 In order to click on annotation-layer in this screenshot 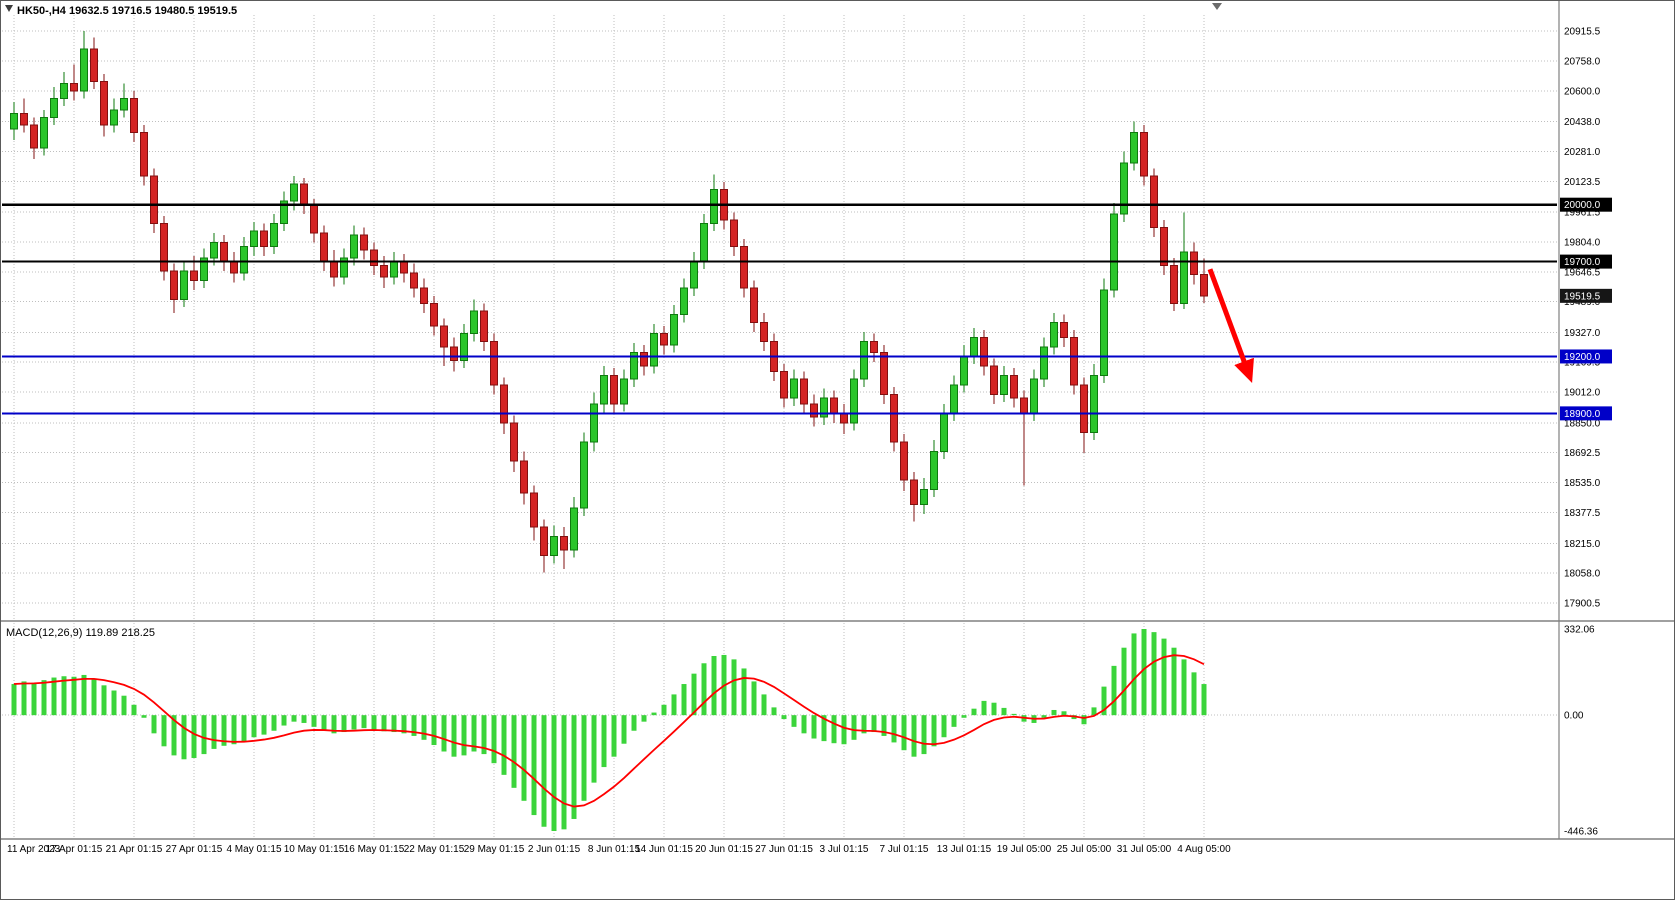, I will do `click(1230, 325)`.